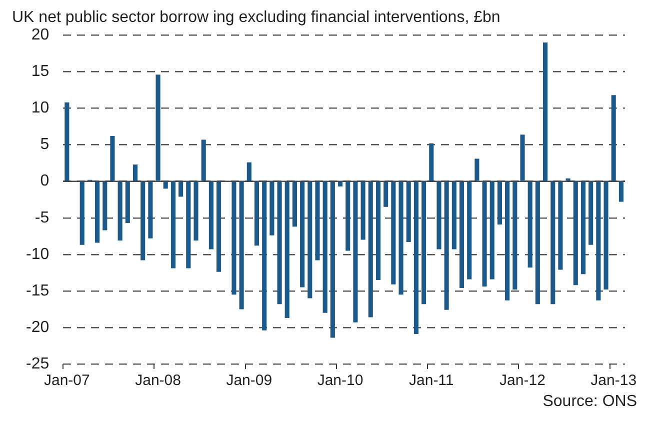 This screenshot has height=425, width=653. Describe the element at coordinates (158, 381) in the screenshot. I see `x-tick-label: Jan-08` at that location.